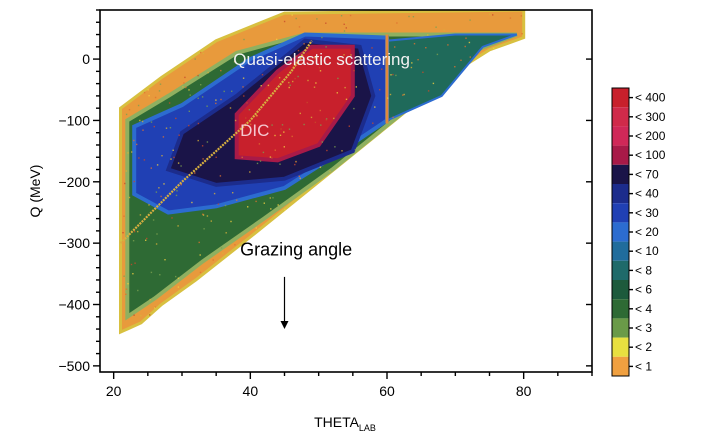 This screenshot has height=441, width=709. Describe the element at coordinates (345, 423) in the screenshot. I see `x-axis-title: THETALAB` at that location.